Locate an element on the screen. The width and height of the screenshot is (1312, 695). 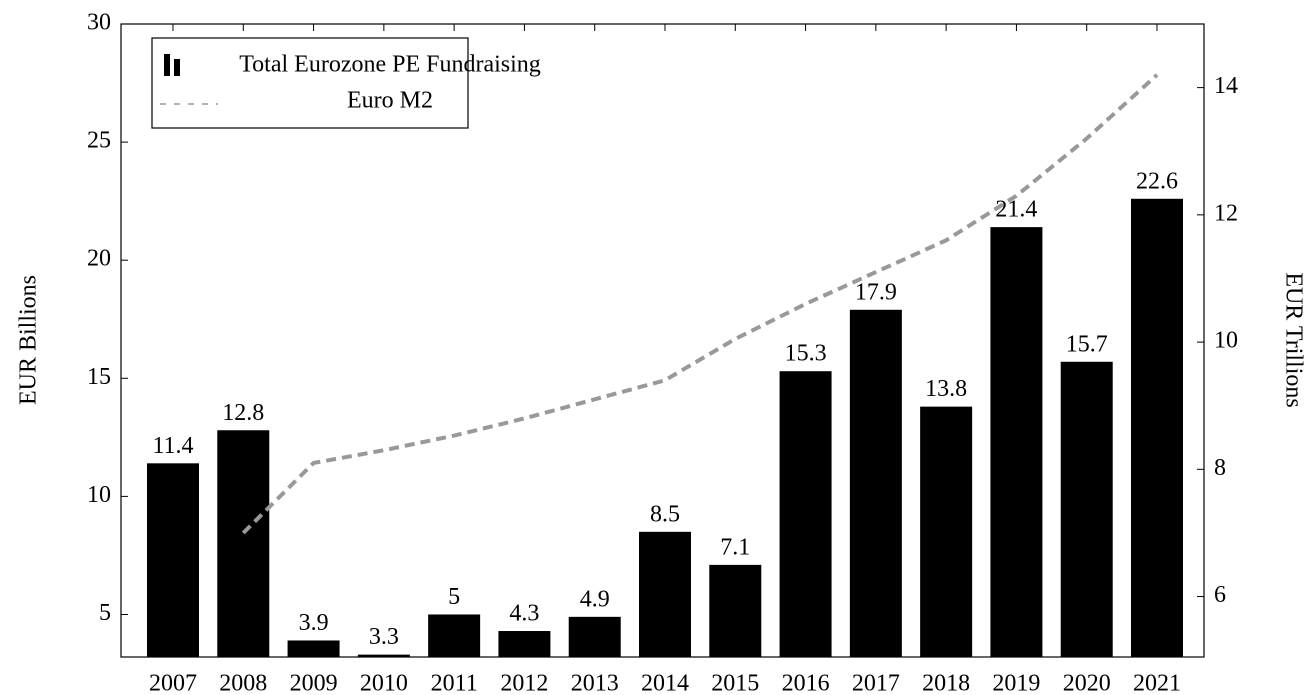
y-tick-label: 10 is located at coordinates (99, 495).